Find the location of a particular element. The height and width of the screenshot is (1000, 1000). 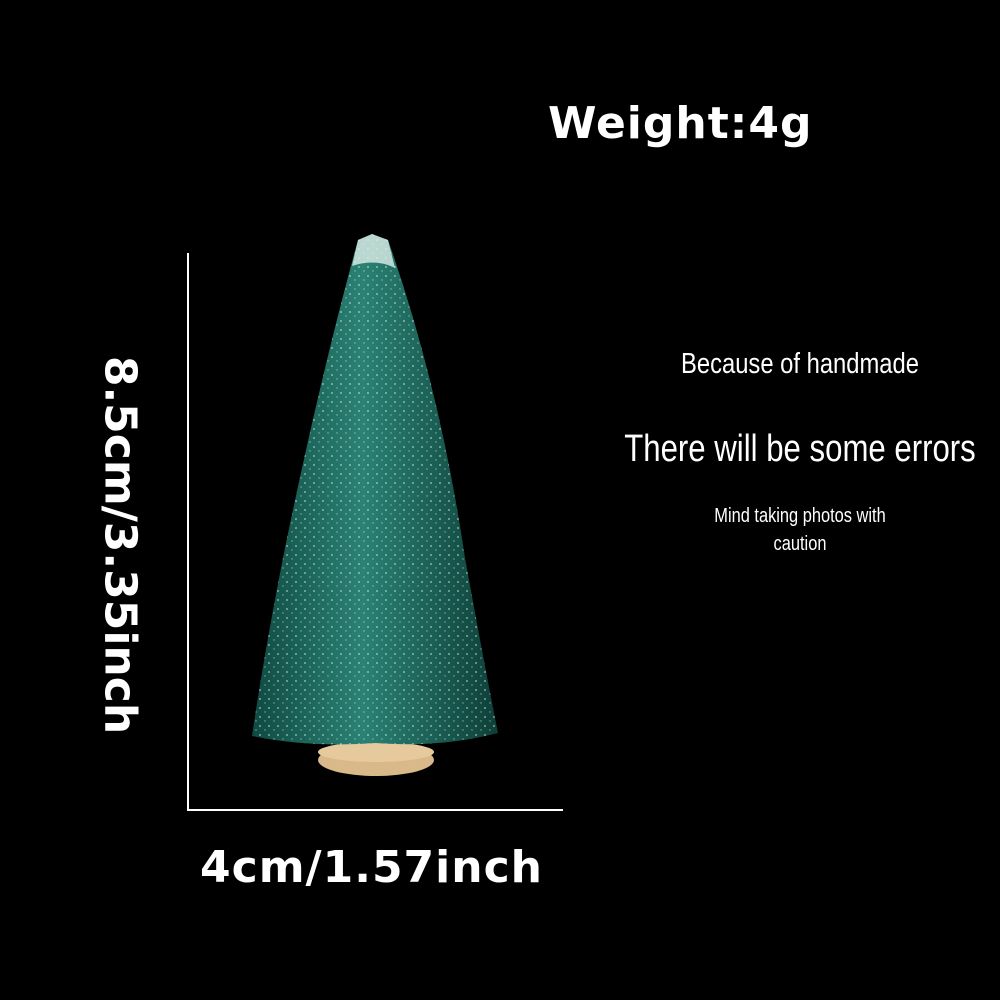

height-label: 8.5cm/3.35inch is located at coordinates (120, 545).